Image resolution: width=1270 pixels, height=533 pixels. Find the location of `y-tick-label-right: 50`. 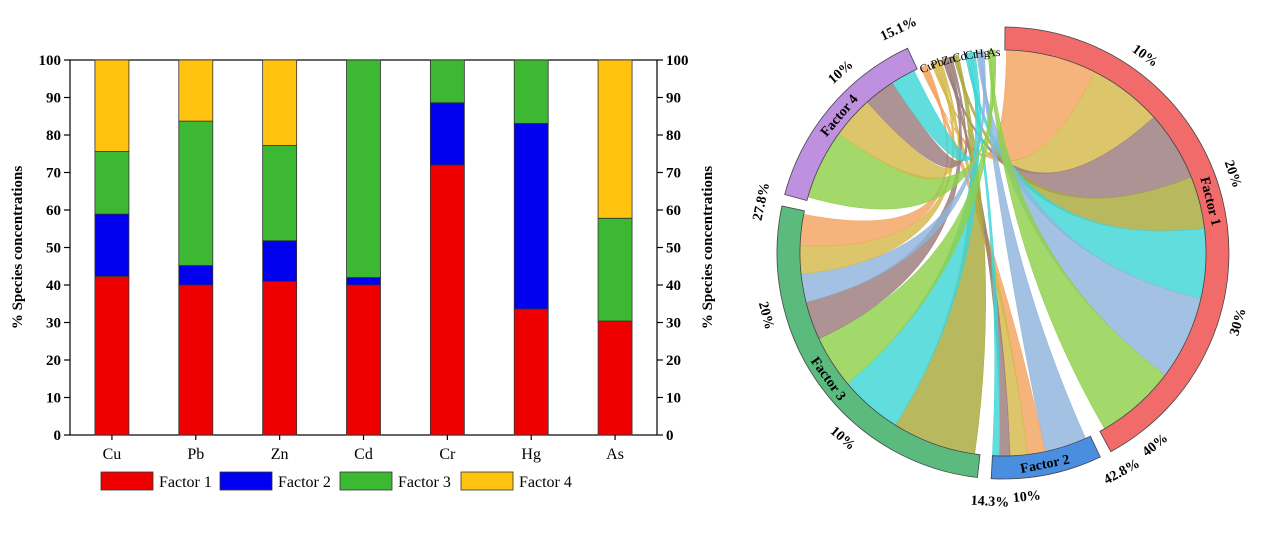

y-tick-label-right: 50 is located at coordinates (673, 249).